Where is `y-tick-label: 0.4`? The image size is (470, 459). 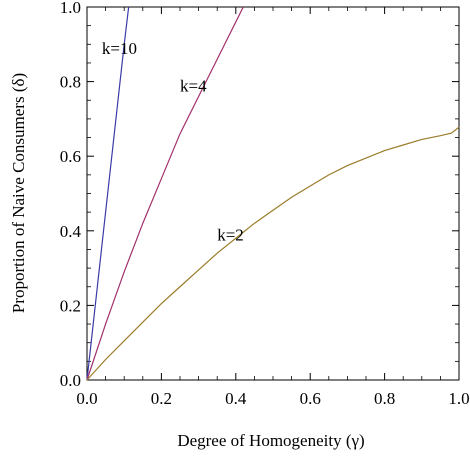
y-tick-label: 0.4 is located at coordinates (71, 231).